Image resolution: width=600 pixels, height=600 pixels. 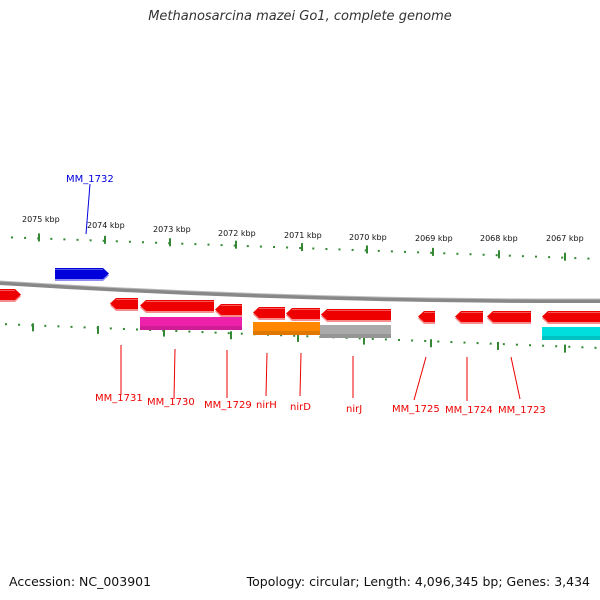 What do you see at coordinates (300, 407) in the screenshot?
I see `gene-label-nird: nirD` at bounding box center [300, 407].